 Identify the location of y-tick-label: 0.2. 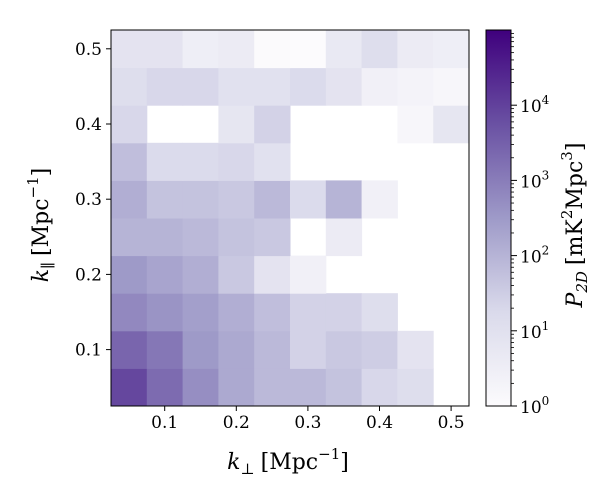
(88, 275).